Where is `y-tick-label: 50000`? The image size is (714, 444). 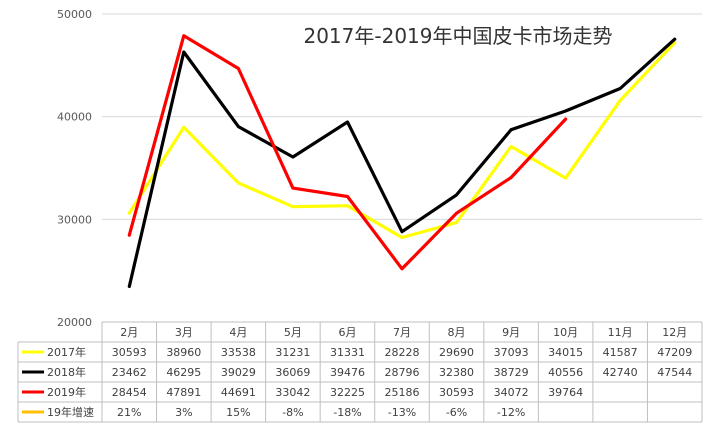 y-tick-label: 50000 is located at coordinates (74, 14).